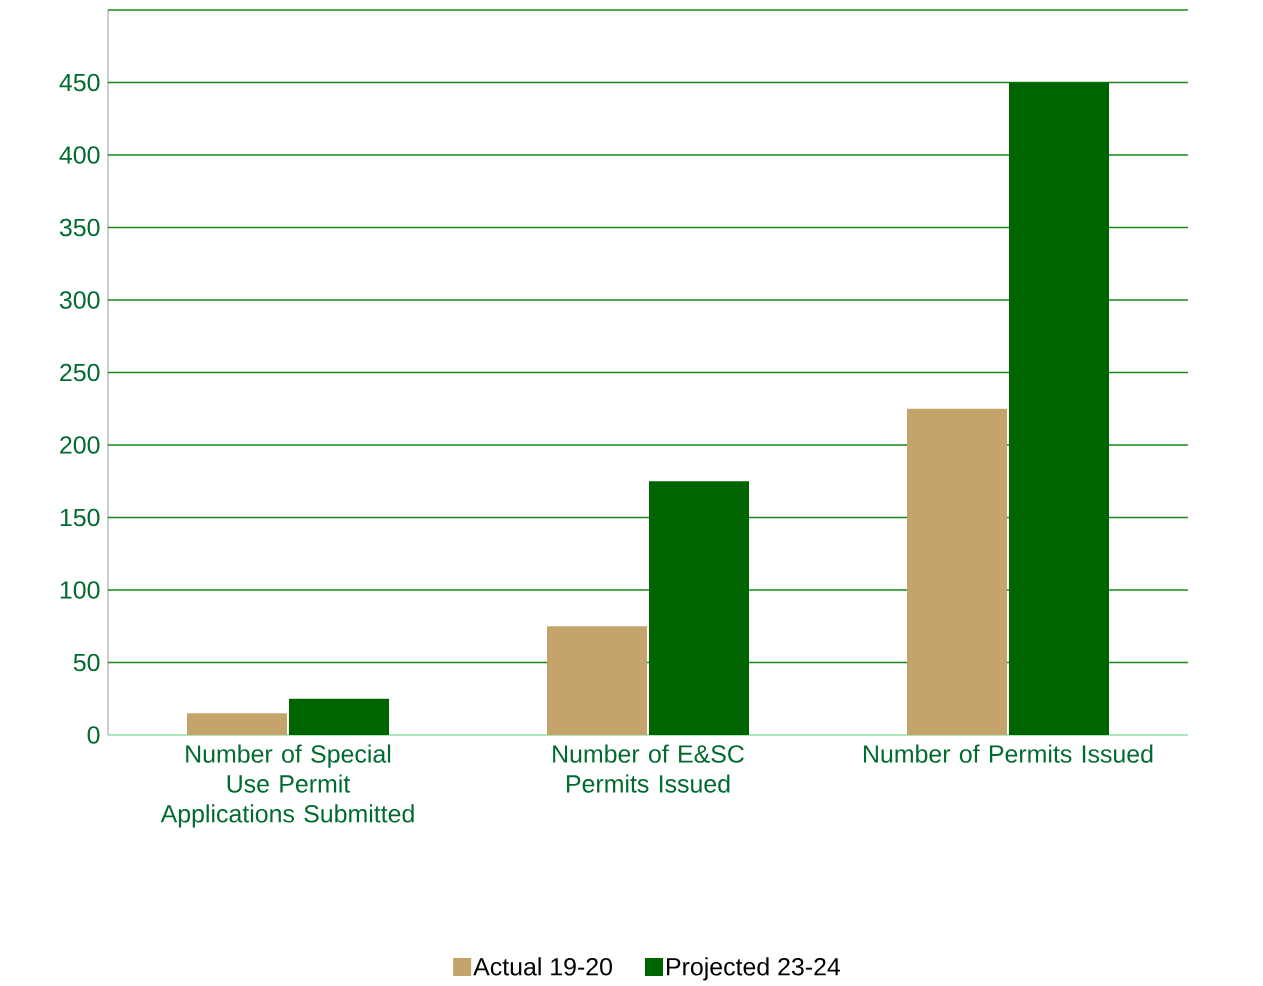  What do you see at coordinates (1008, 753) in the screenshot?
I see `x-tick-label: Number of Permits Issued` at bounding box center [1008, 753].